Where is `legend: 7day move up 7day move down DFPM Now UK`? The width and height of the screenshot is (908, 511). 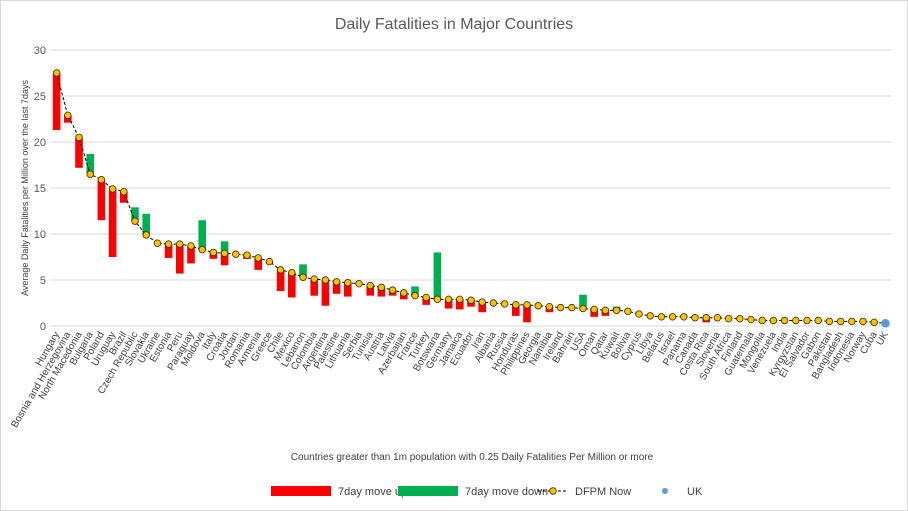
legend: 7day move up 7day move down DFPM Now UK is located at coordinates (487, 492).